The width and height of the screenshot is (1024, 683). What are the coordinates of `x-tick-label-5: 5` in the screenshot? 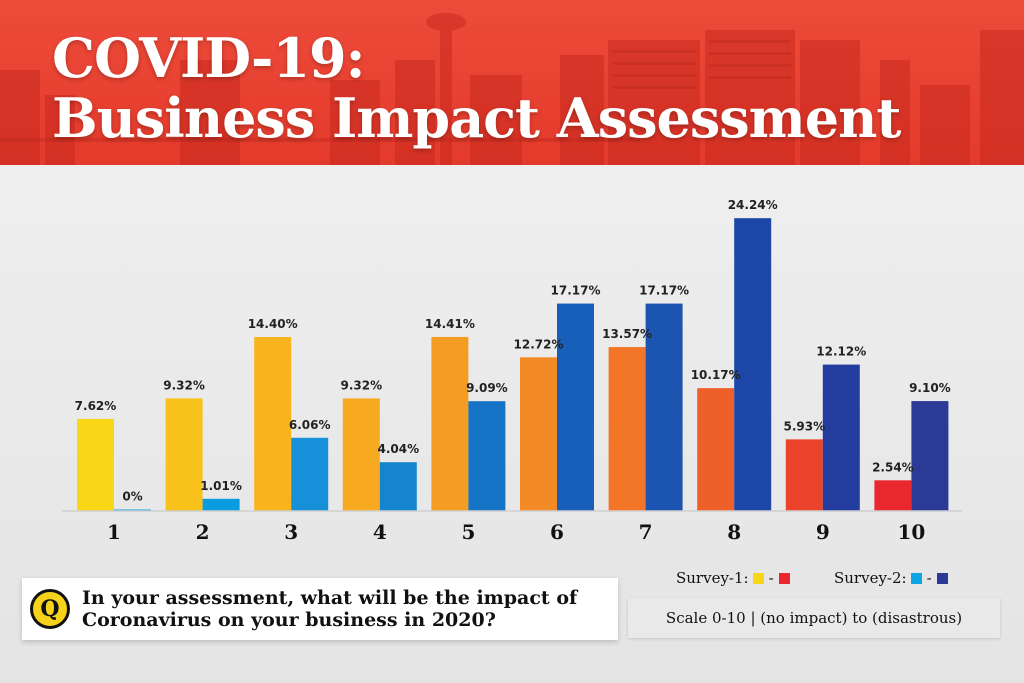 It's located at (468, 532).